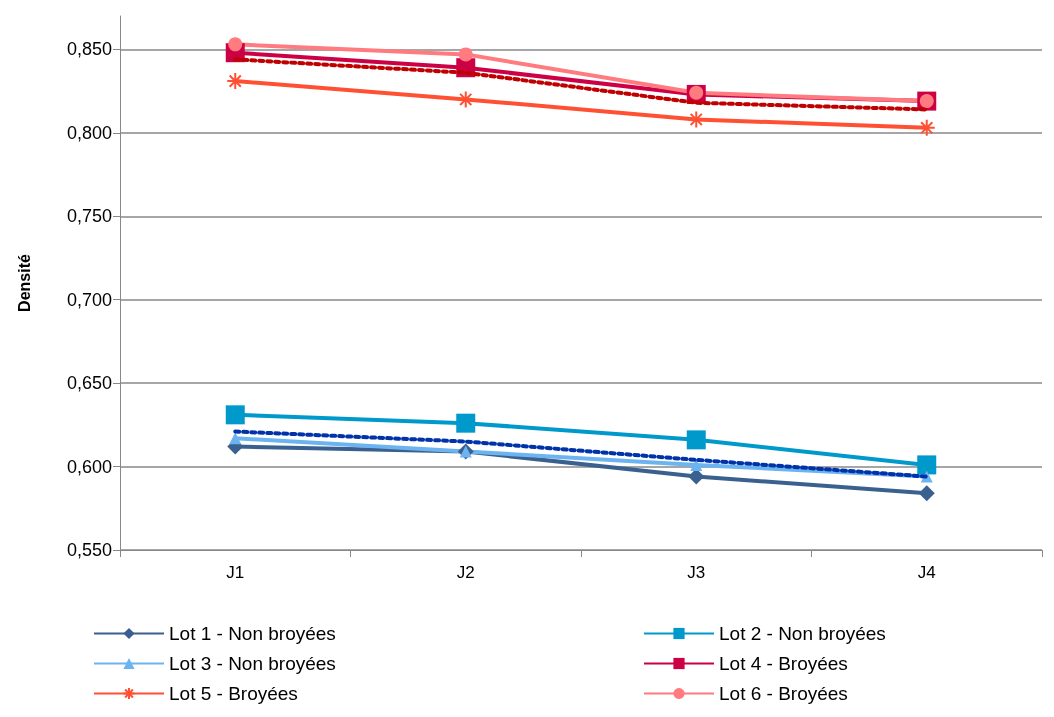 Image resolution: width=1054 pixels, height=717 pixels. I want to click on y-tick-label: 0,750, so click(89, 216).